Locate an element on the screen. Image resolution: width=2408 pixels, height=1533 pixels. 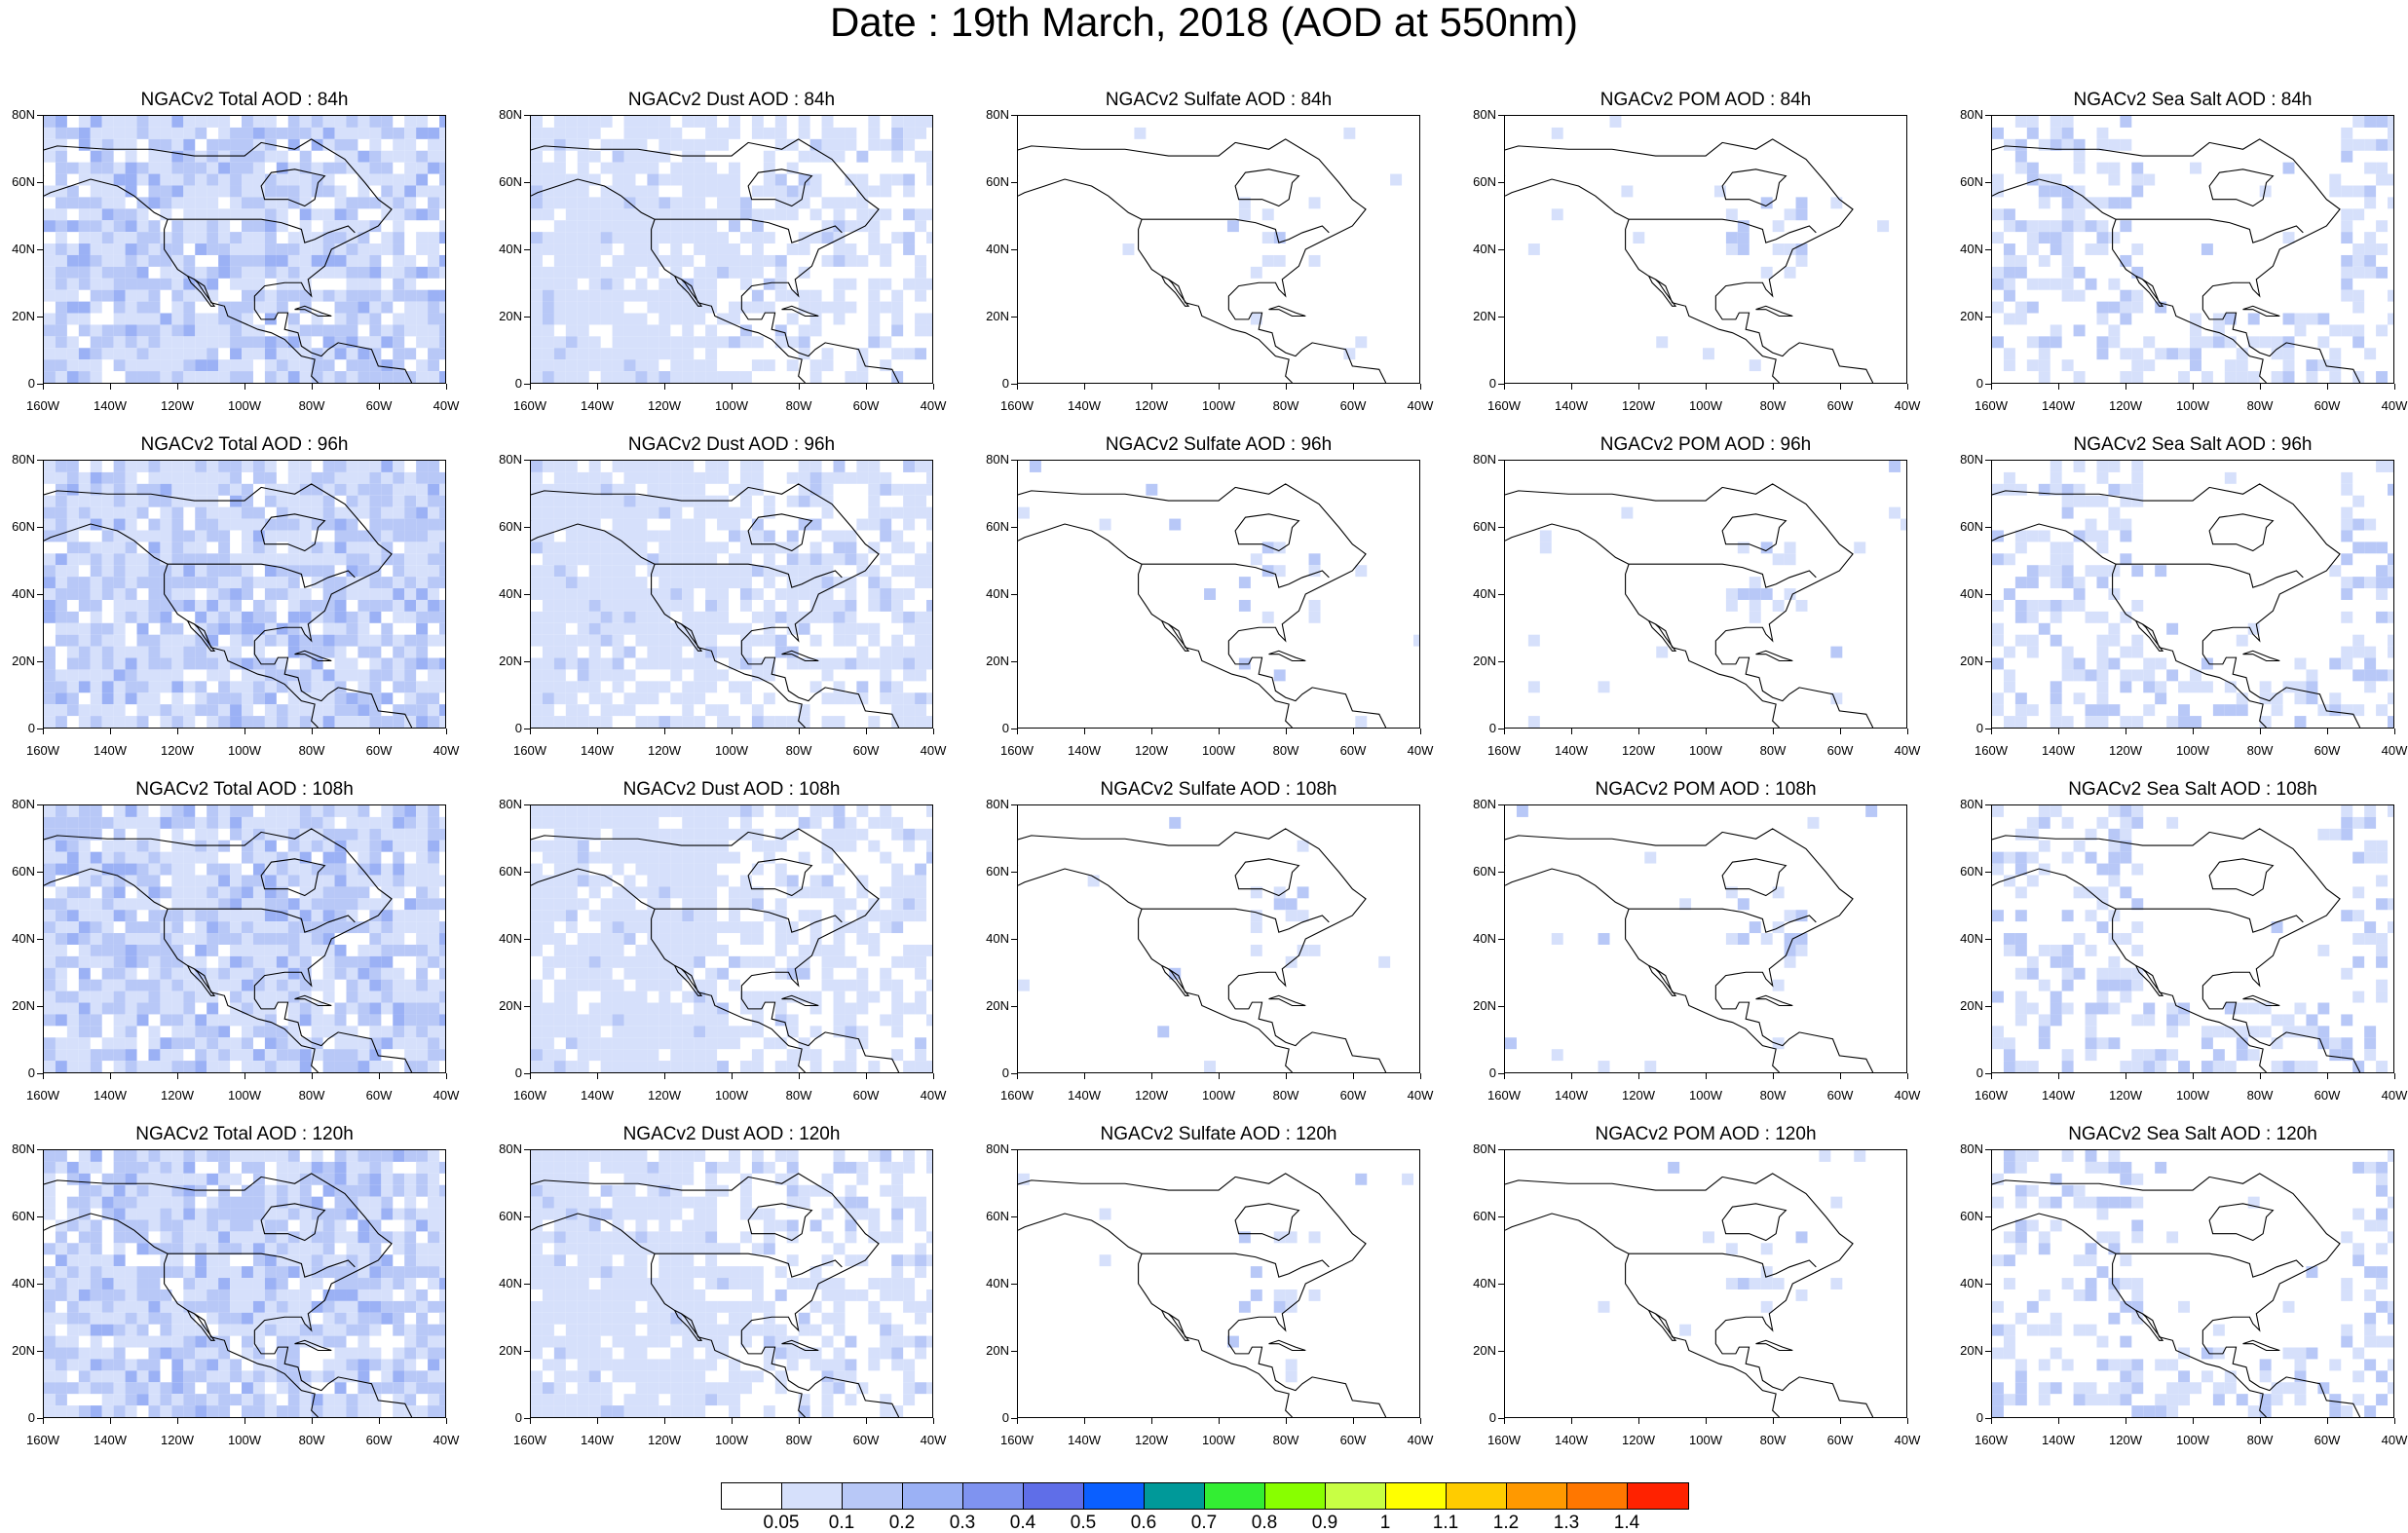
coastline is located at coordinates (715, 950).